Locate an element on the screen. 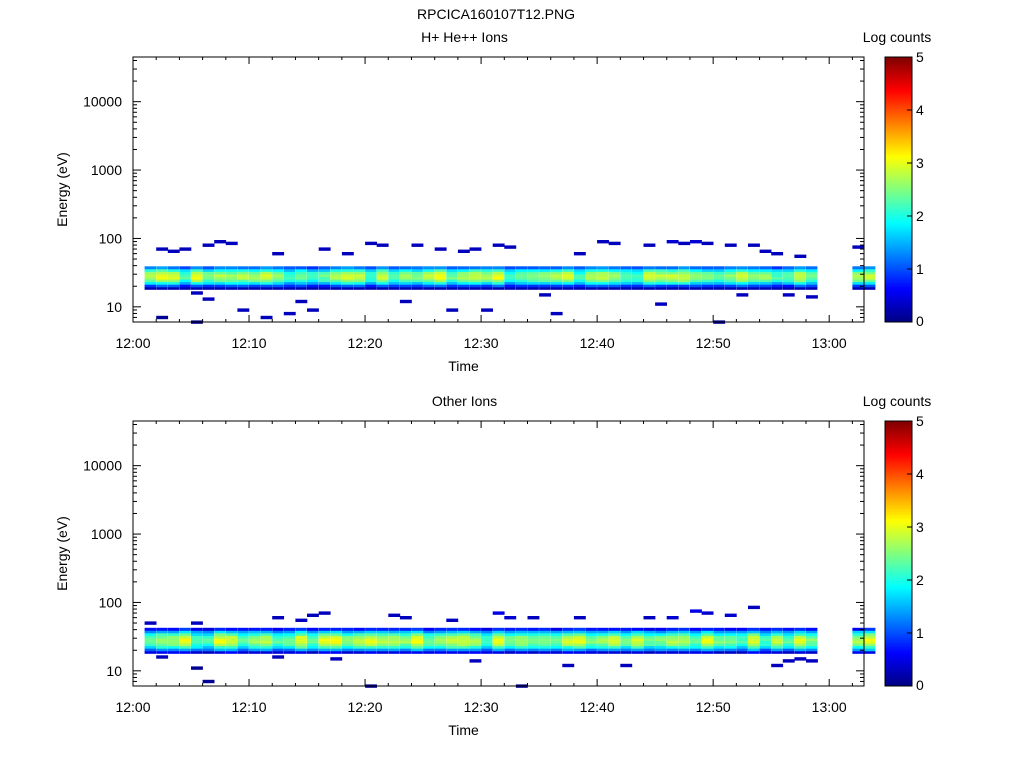 This screenshot has width=1024, height=768. sporadic-counts is located at coordinates (481, 646).